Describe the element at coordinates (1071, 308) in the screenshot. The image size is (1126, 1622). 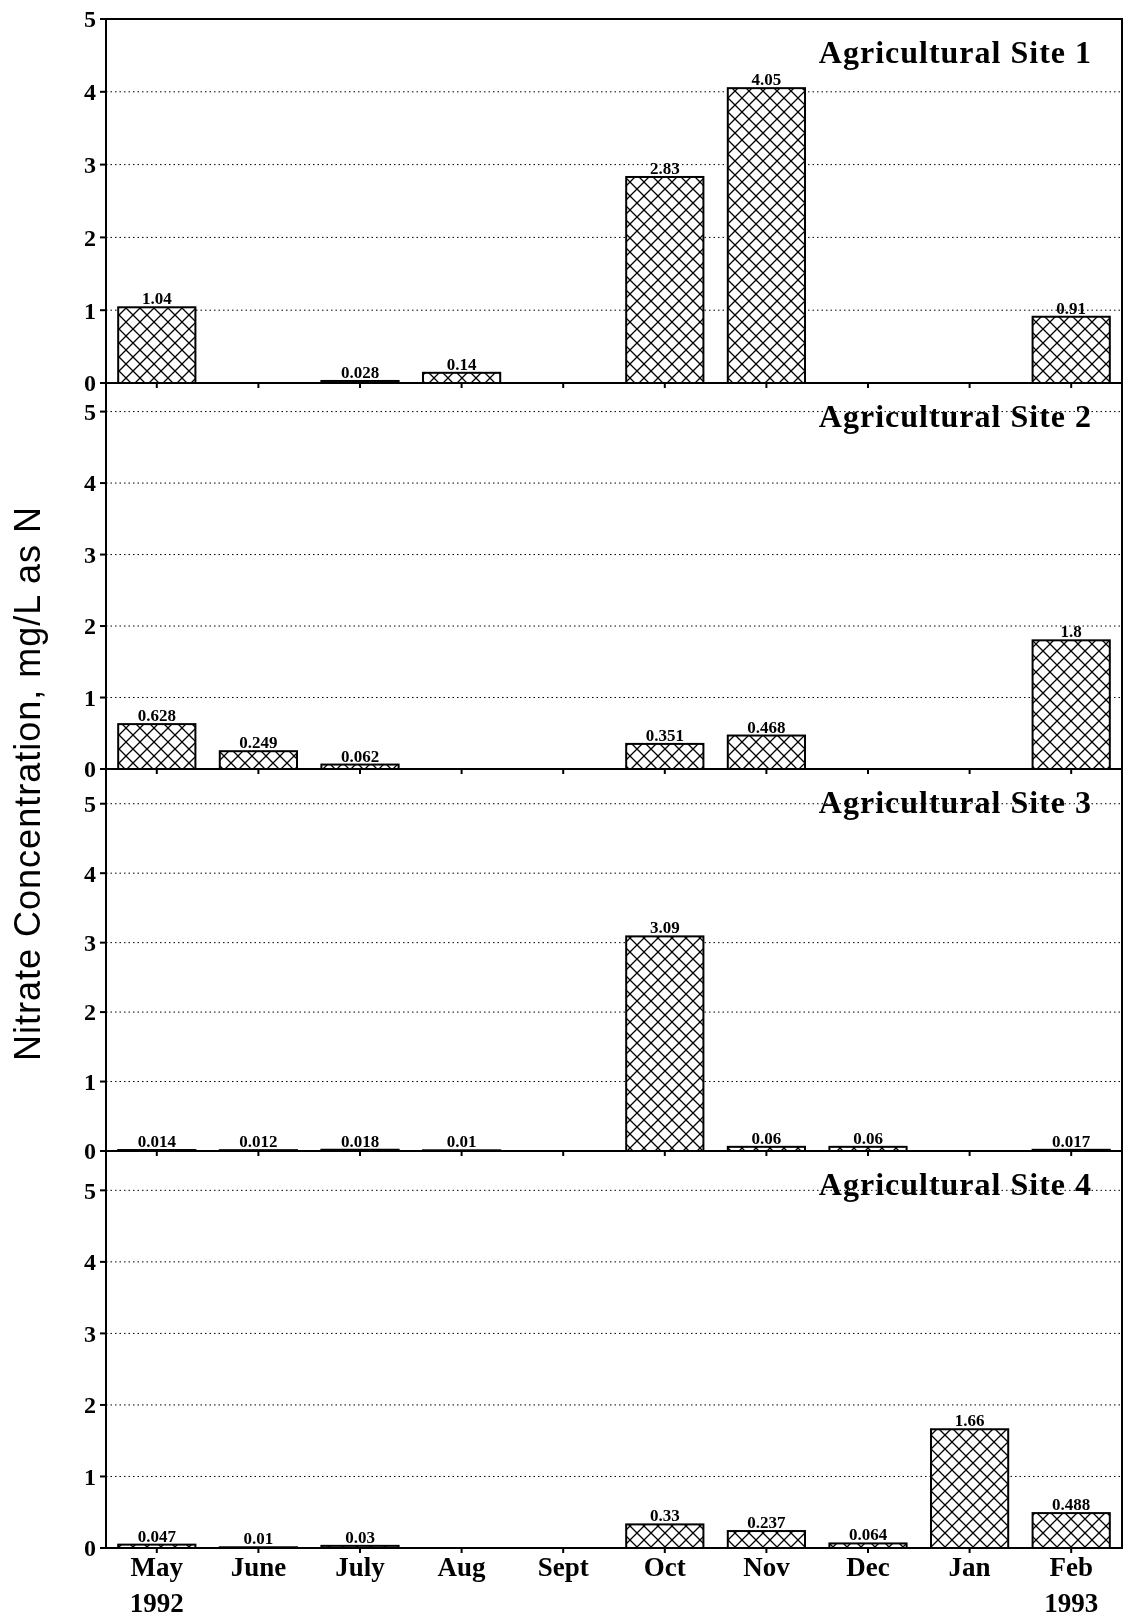
I see `data-label: 0.91` at that location.